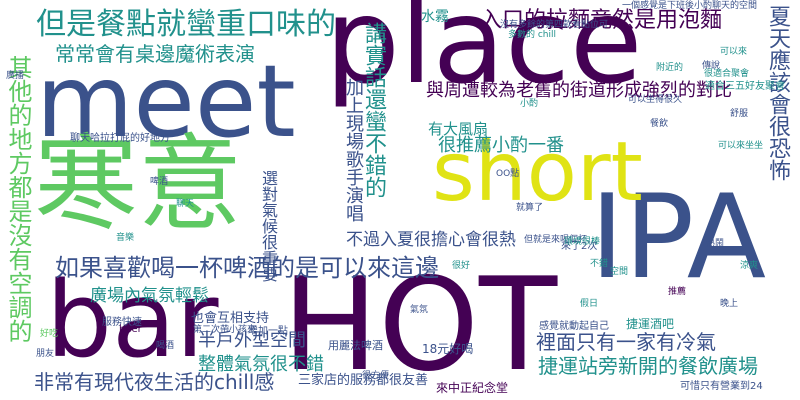  I want to click on cloud-word: 就算了, so click(530, 208).